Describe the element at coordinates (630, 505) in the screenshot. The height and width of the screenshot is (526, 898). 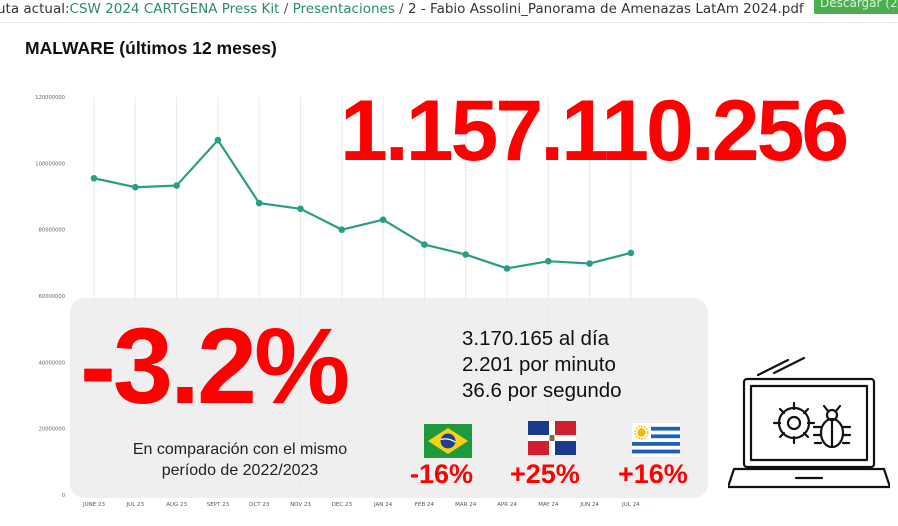
I see `chart-x-tick-label: JUL 24` at that location.